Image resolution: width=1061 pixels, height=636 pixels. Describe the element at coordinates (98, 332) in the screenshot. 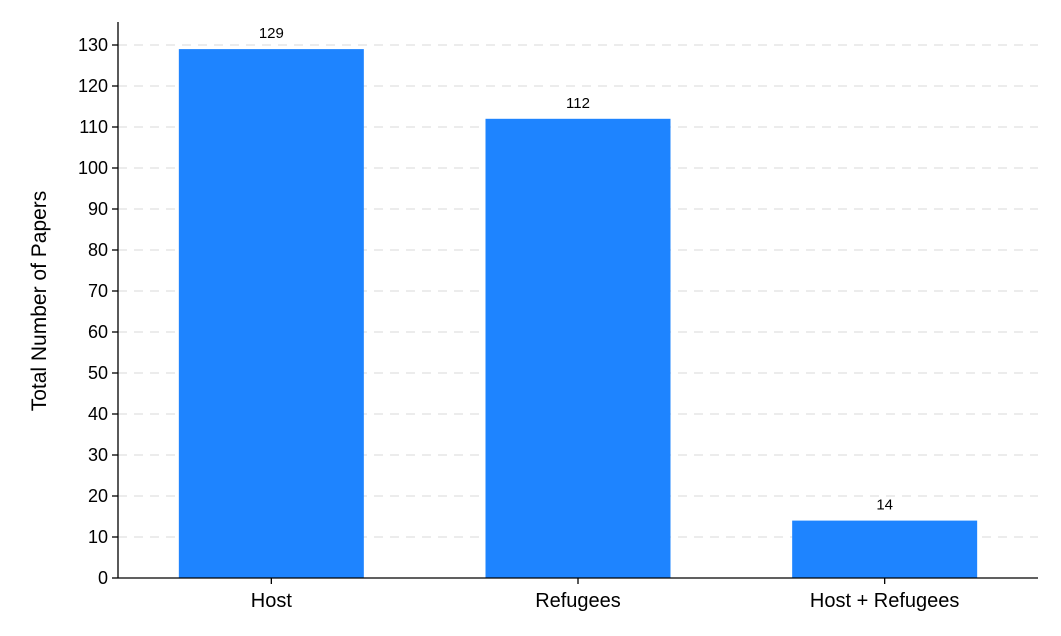

I see `y-tick-label: 60` at that location.